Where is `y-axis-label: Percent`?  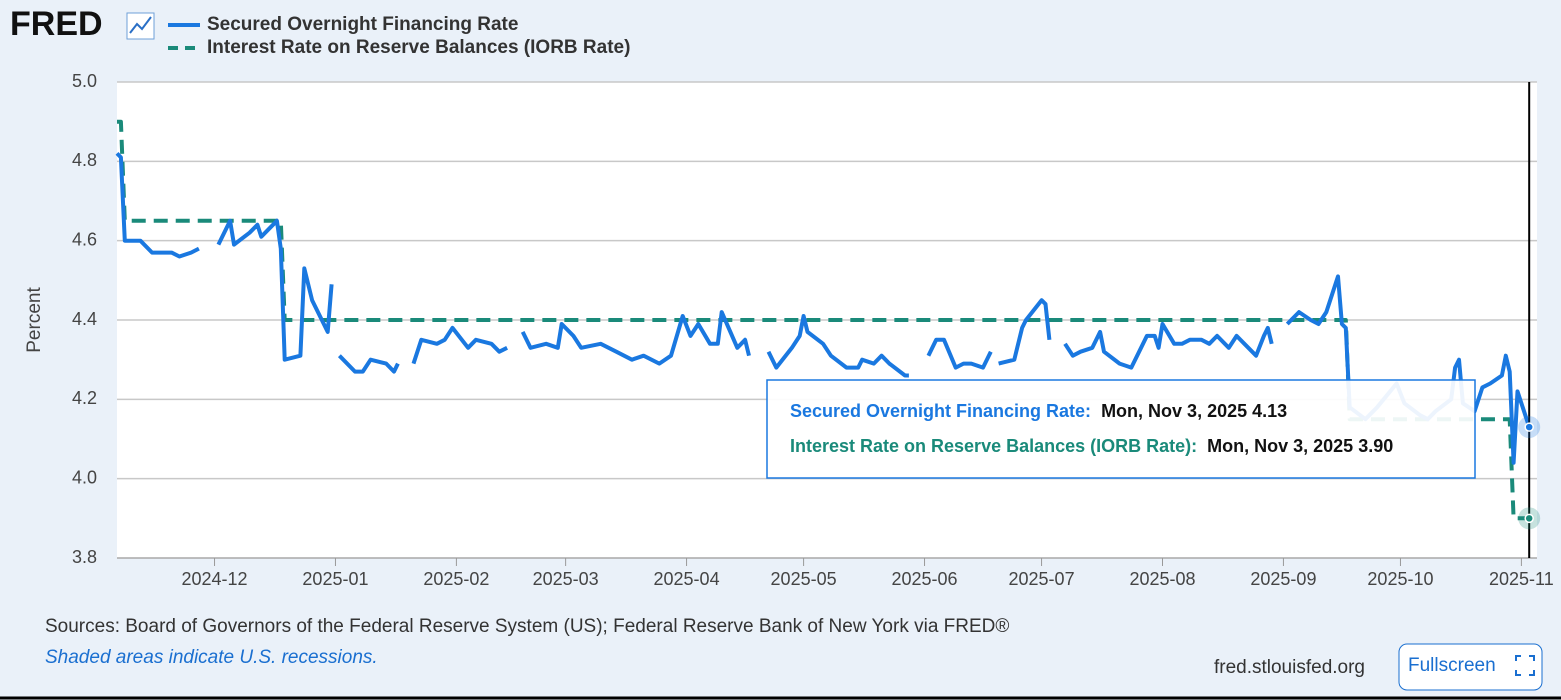 y-axis-label: Percent is located at coordinates (34, 320).